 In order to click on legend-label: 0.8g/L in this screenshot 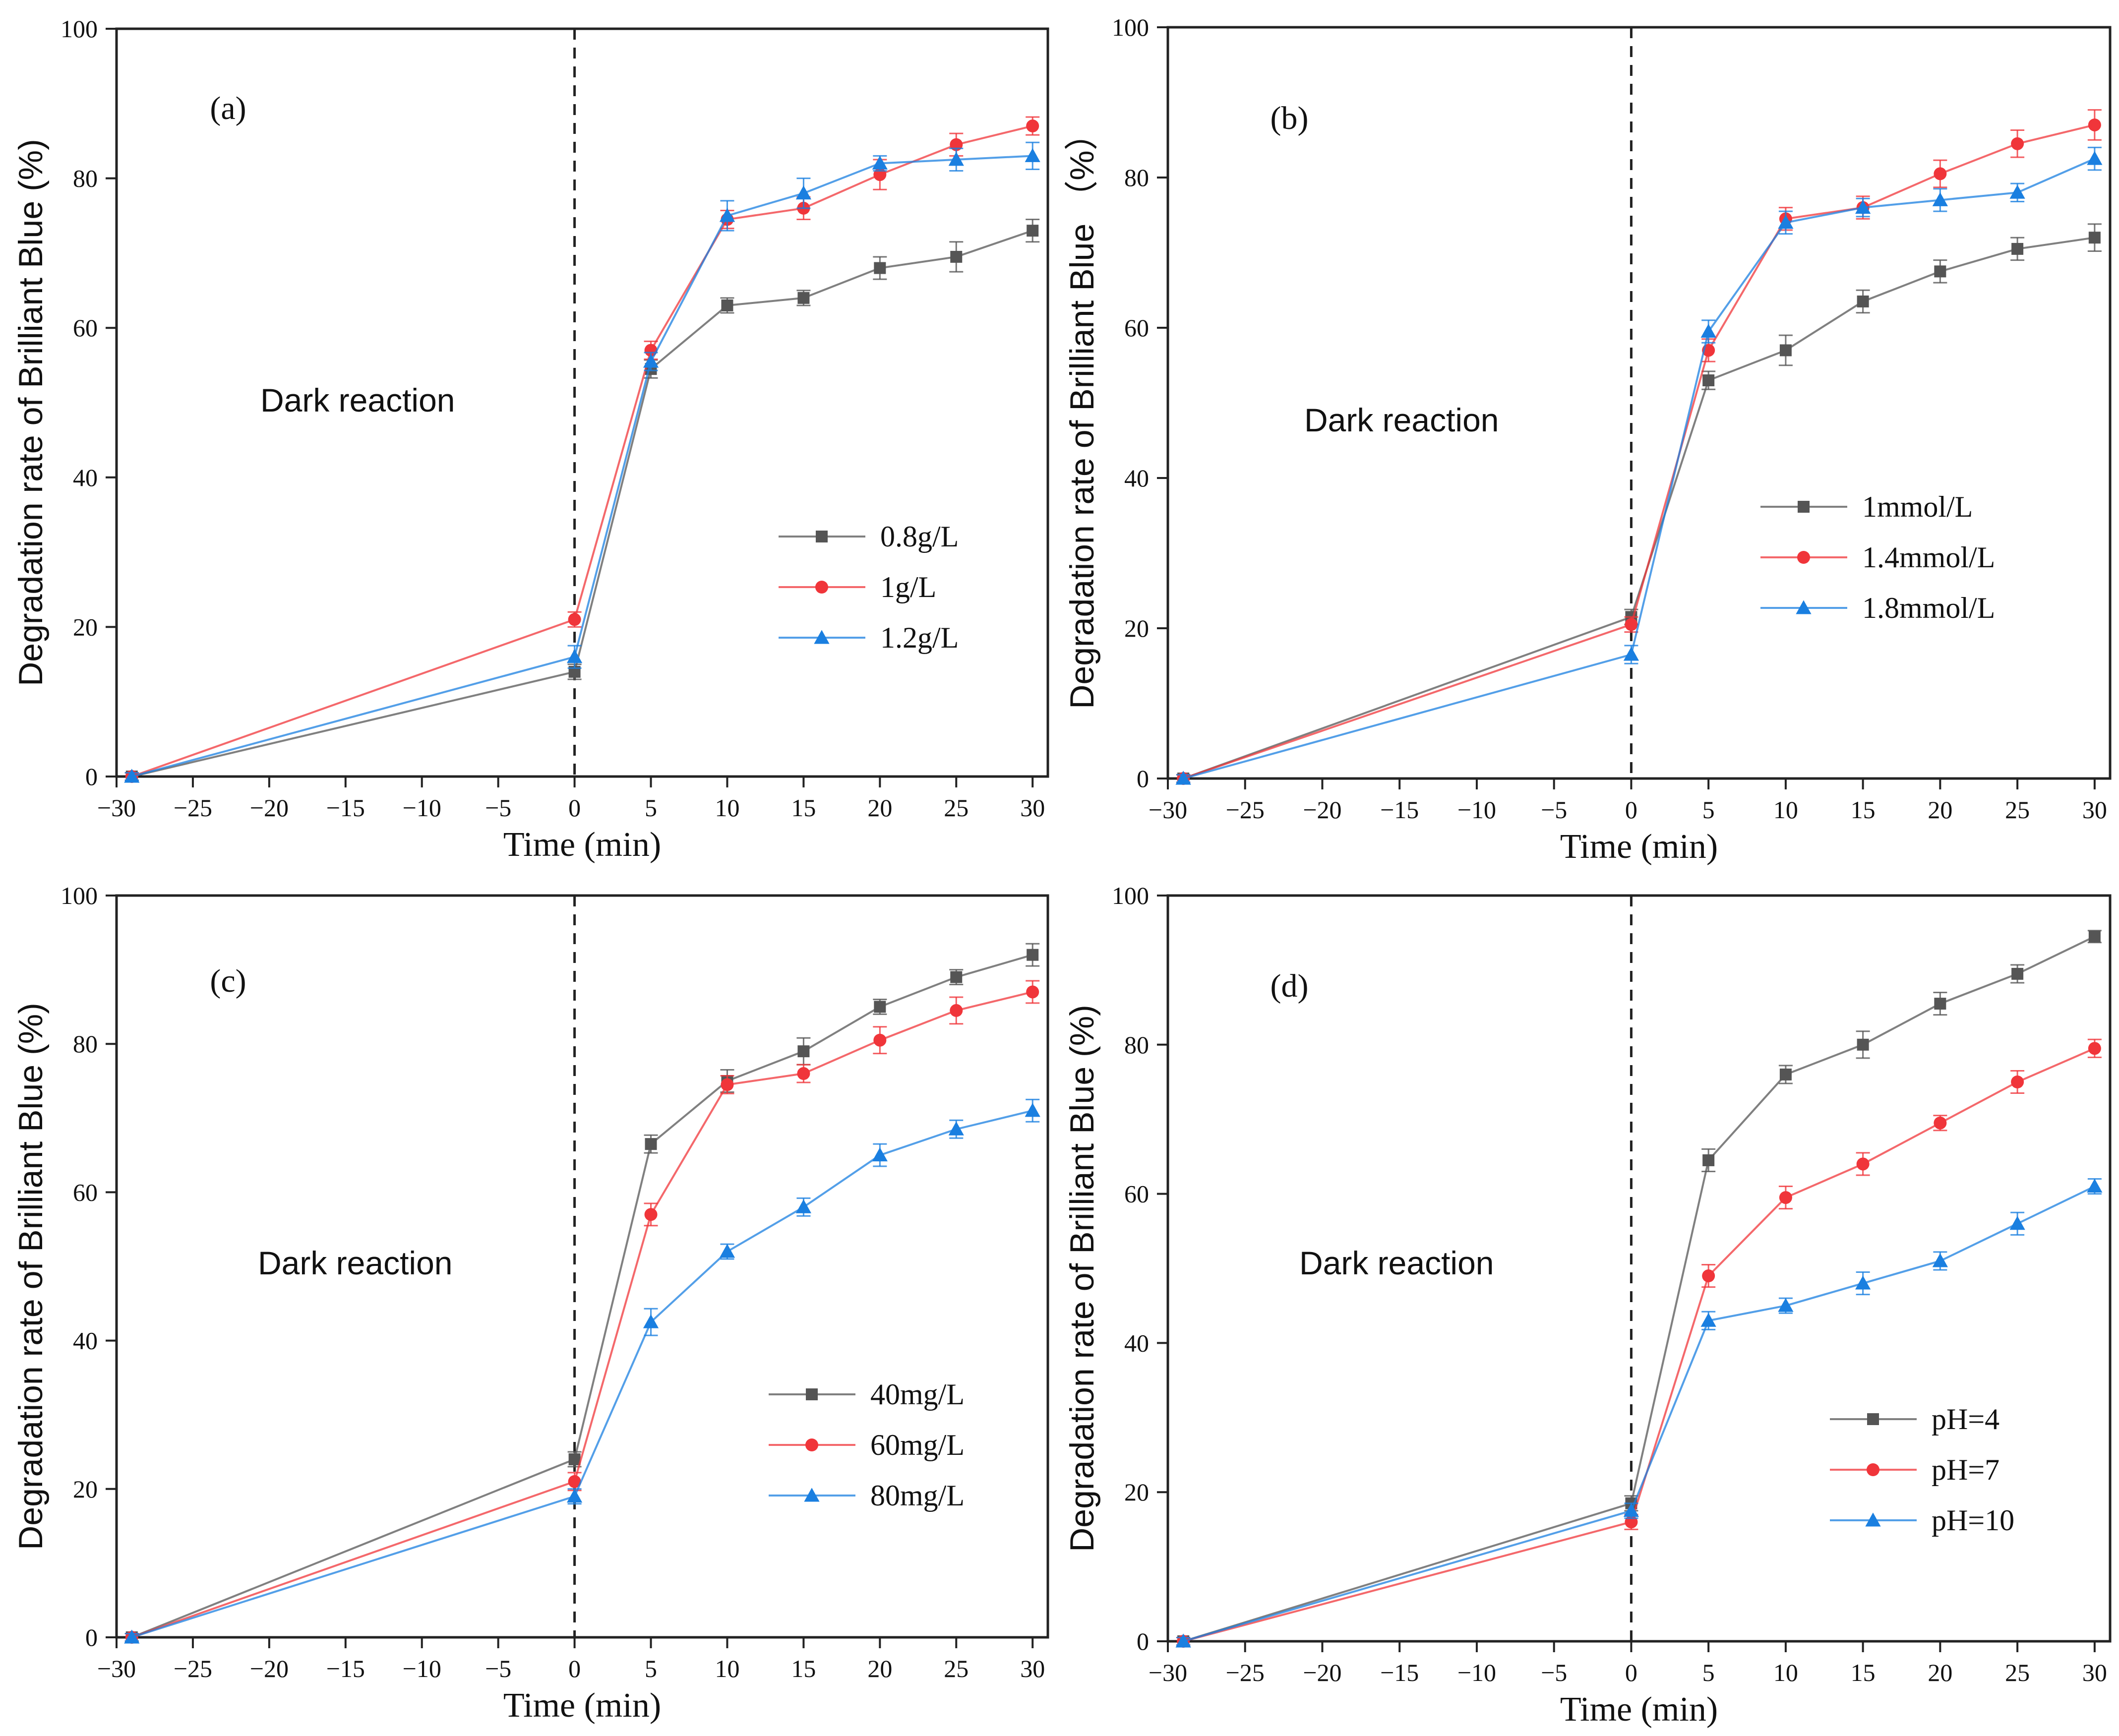, I will do `click(919, 536)`.